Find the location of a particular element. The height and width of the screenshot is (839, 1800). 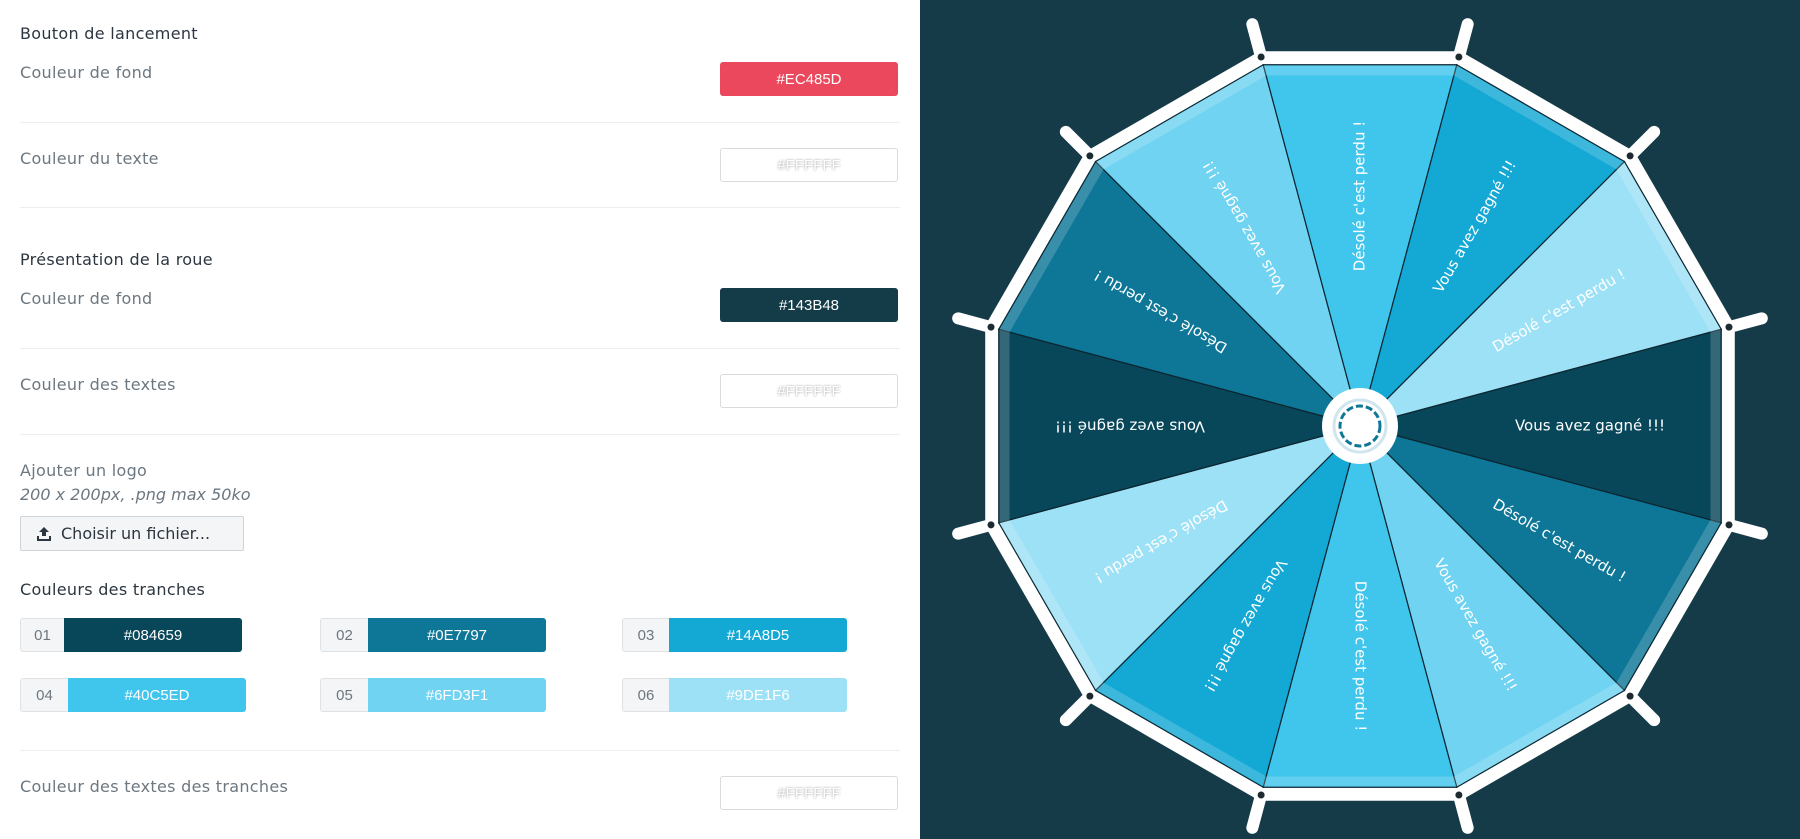

launch-text-label: Couleur du texte is located at coordinates (89, 158).